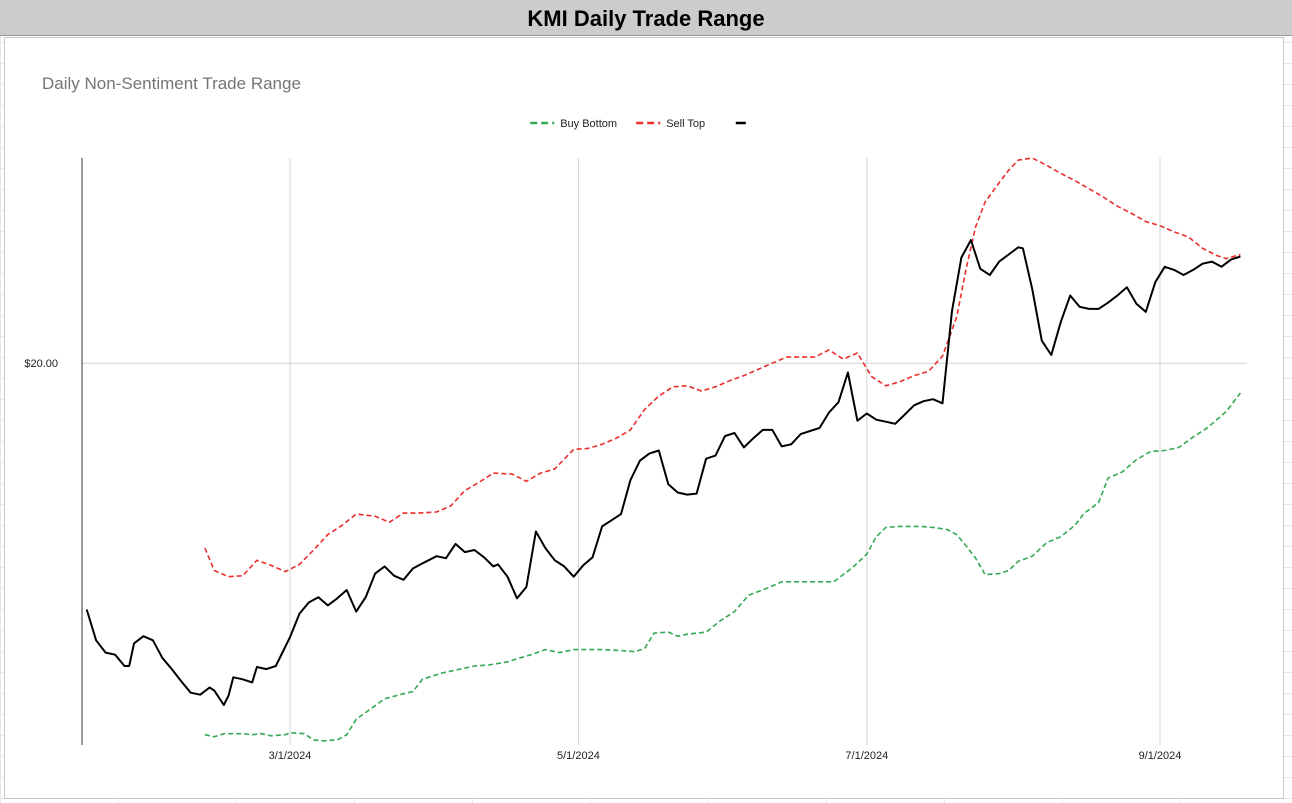 Image resolution: width=1292 pixels, height=803 pixels. I want to click on y-tick-label: $20.00, so click(41, 364).